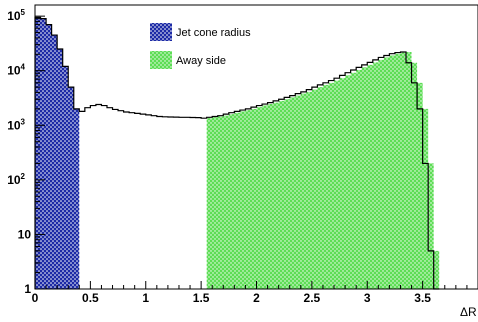 Image resolution: width=478 pixels, height=322 pixels. I want to click on x-tick-label: 0.5, so click(90, 298).